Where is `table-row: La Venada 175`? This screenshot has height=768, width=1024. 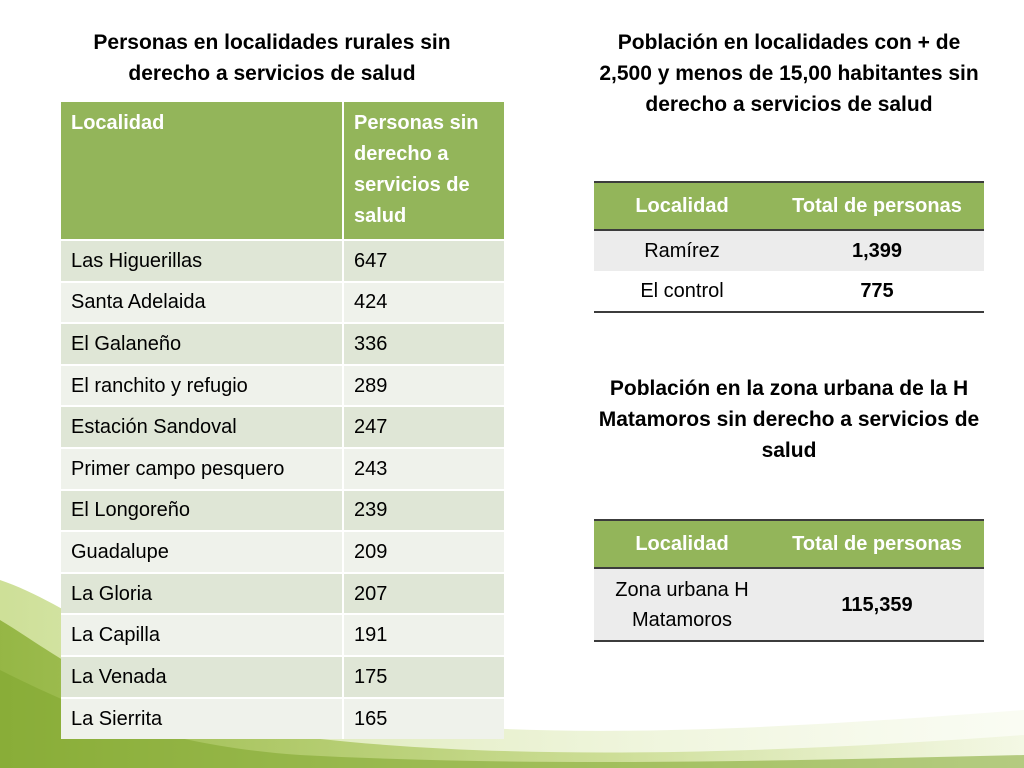
table-row: La Venada 175 is located at coordinates (282, 676).